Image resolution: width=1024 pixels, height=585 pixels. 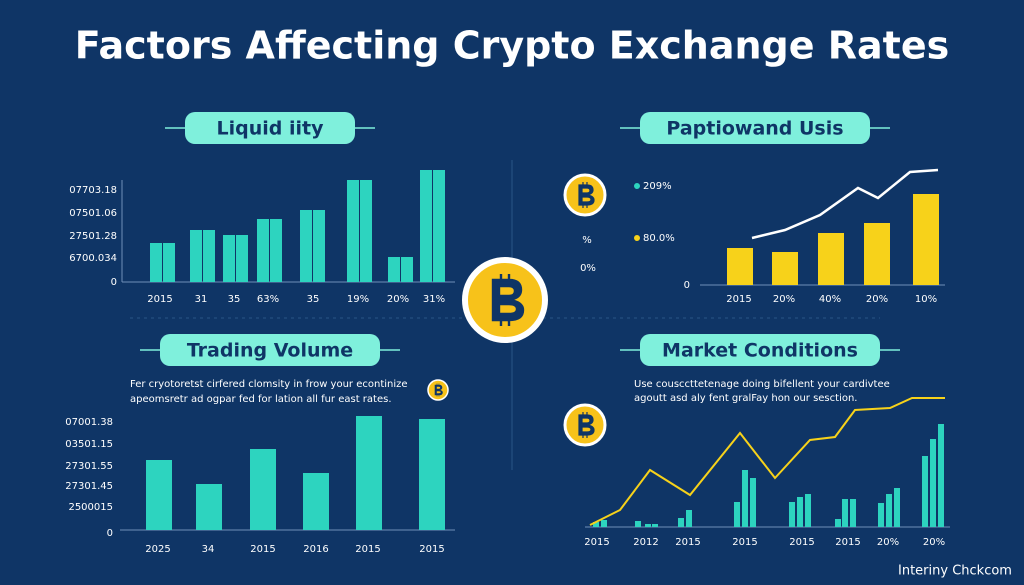 What do you see at coordinates (434, 299) in the screenshot?
I see `x-label: 31%` at bounding box center [434, 299].